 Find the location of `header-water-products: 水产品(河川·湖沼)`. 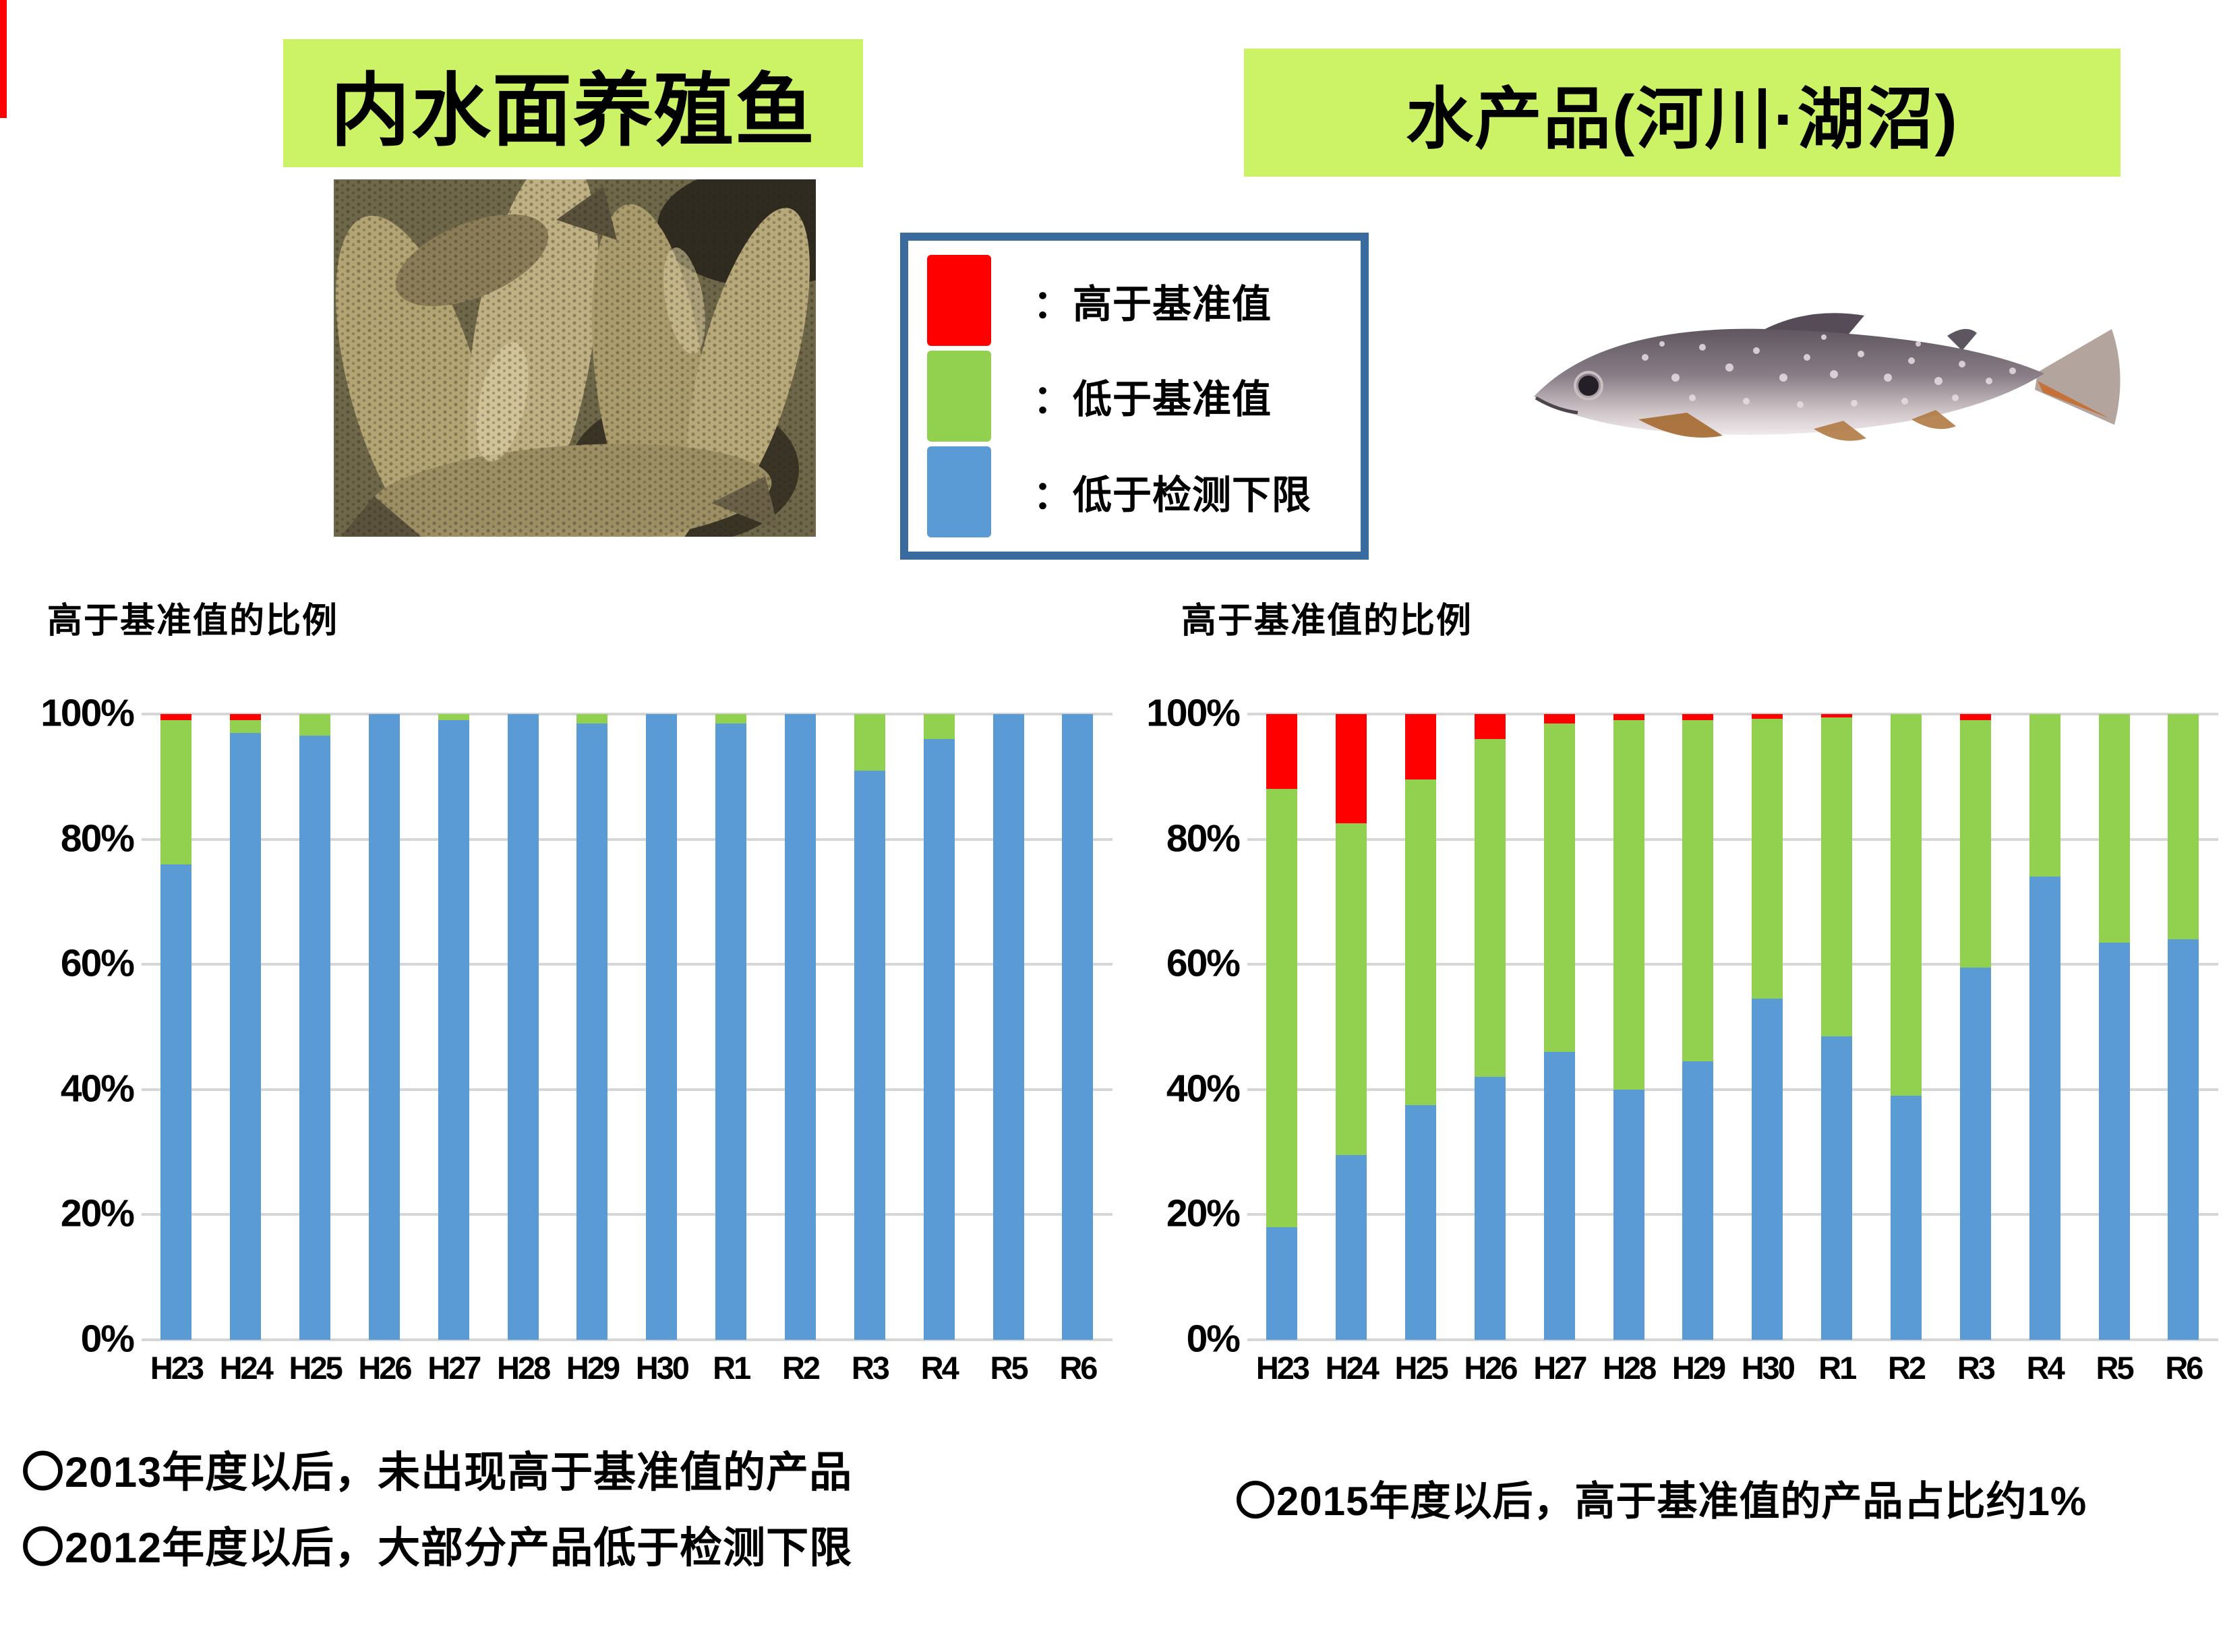

header-water-products: 水产品(河川·湖沼) is located at coordinates (1682, 113).